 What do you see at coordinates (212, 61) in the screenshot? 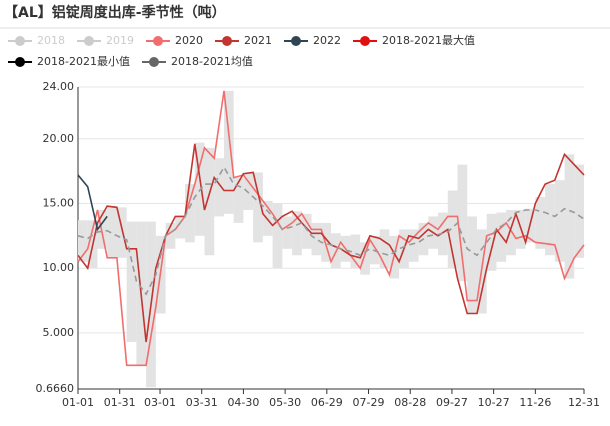
I see `legend-label: 2018-2021均值` at bounding box center [212, 61].